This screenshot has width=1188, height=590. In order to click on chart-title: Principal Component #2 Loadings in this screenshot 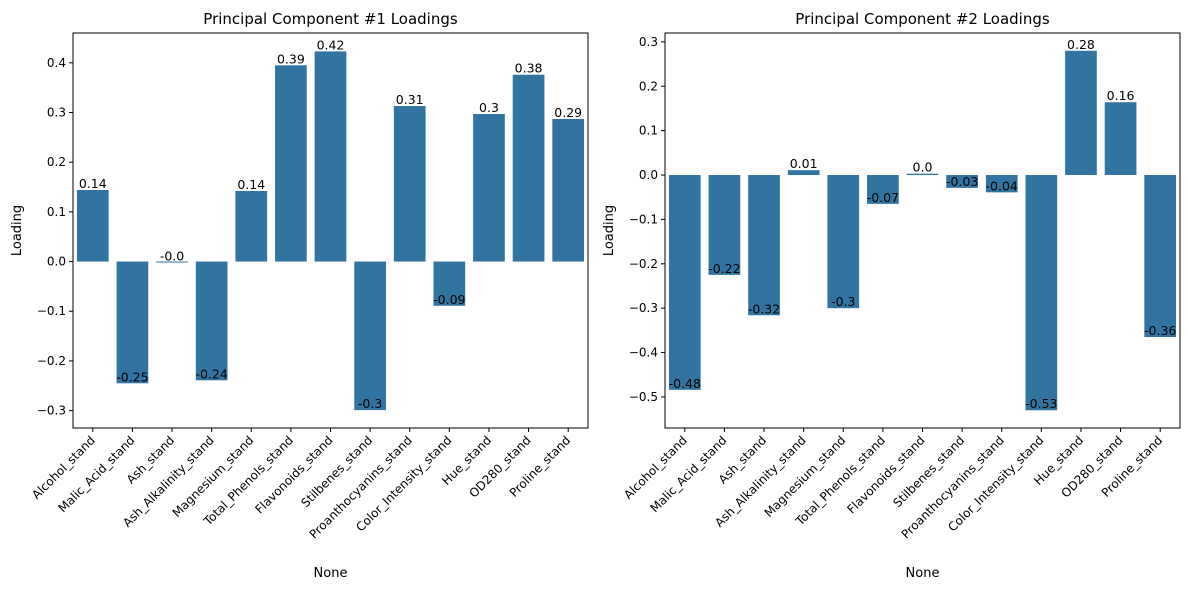, I will do `click(922, 19)`.